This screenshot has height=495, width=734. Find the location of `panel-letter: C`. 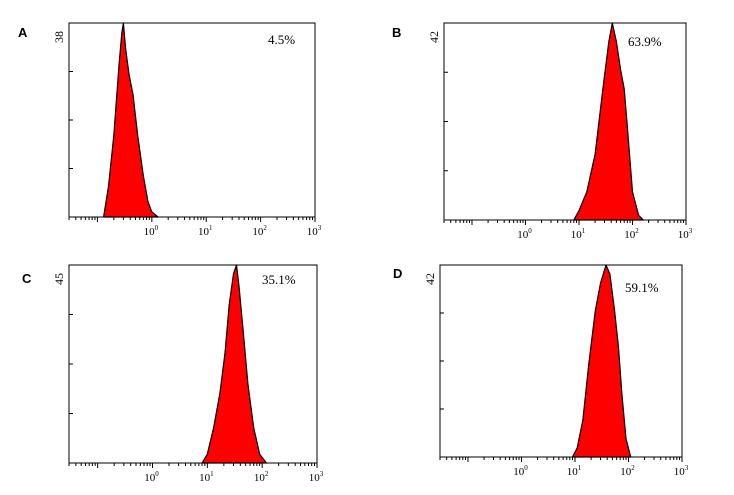

panel-letter: C is located at coordinates (27, 278).